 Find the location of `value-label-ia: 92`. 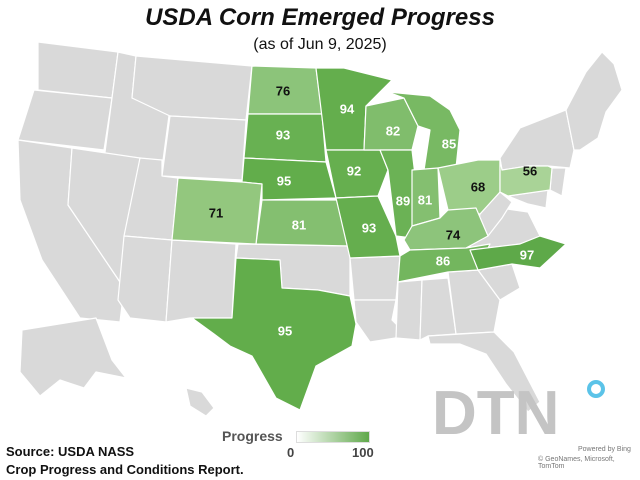

value-label-ia: 92 is located at coordinates (354, 170).